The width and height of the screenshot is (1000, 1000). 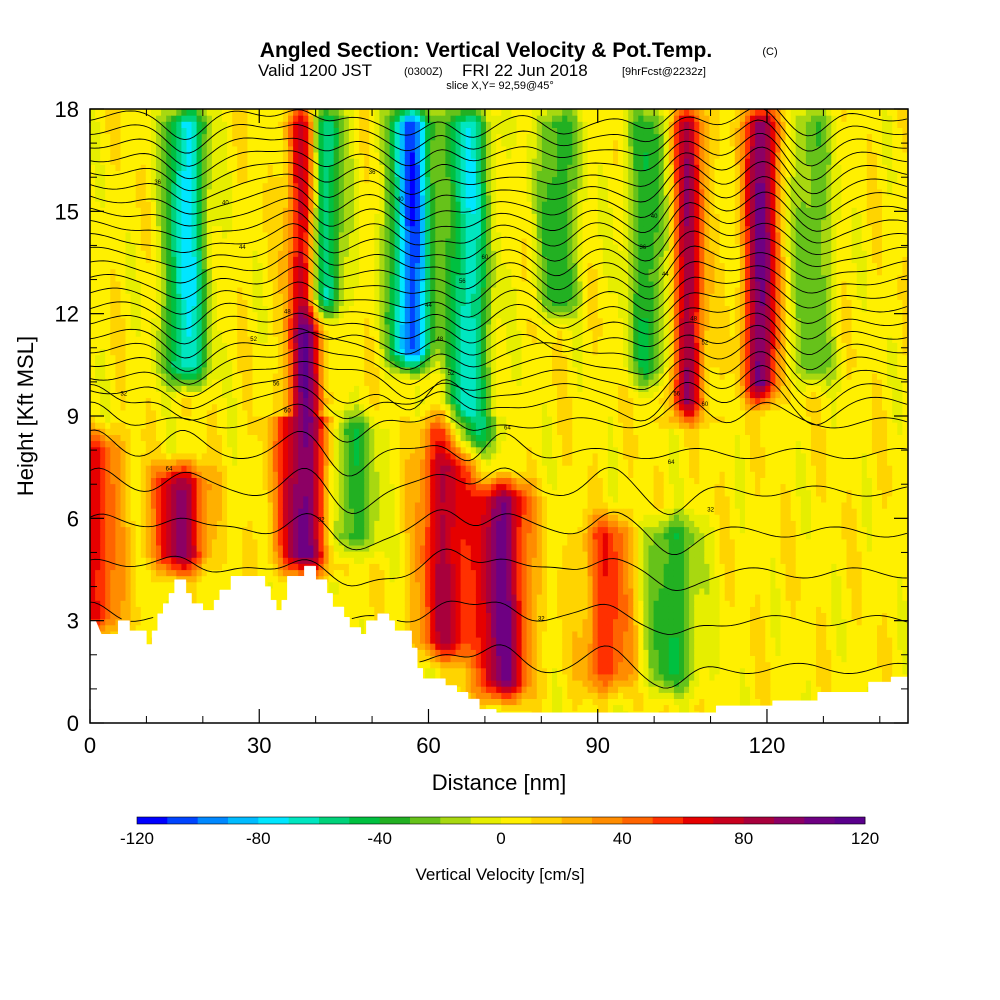 What do you see at coordinates (73, 621) in the screenshot?
I see `y-tick-label: 3` at bounding box center [73, 621].